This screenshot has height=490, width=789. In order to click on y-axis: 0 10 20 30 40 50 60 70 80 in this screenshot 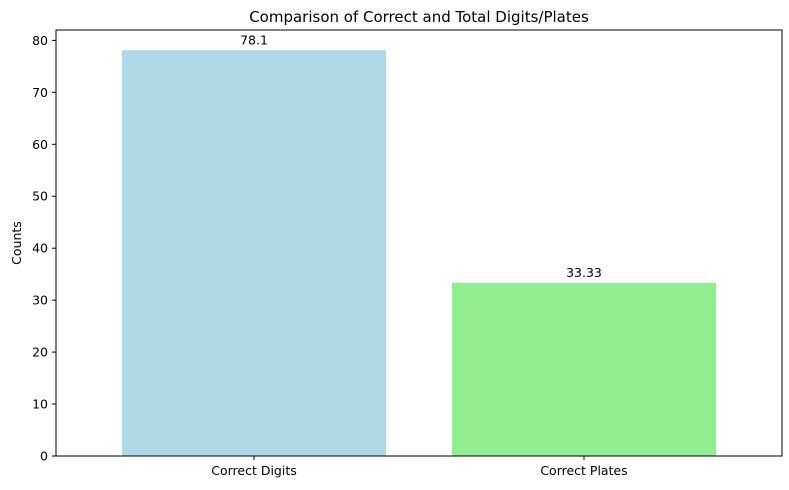, I will do `click(44, 248)`.